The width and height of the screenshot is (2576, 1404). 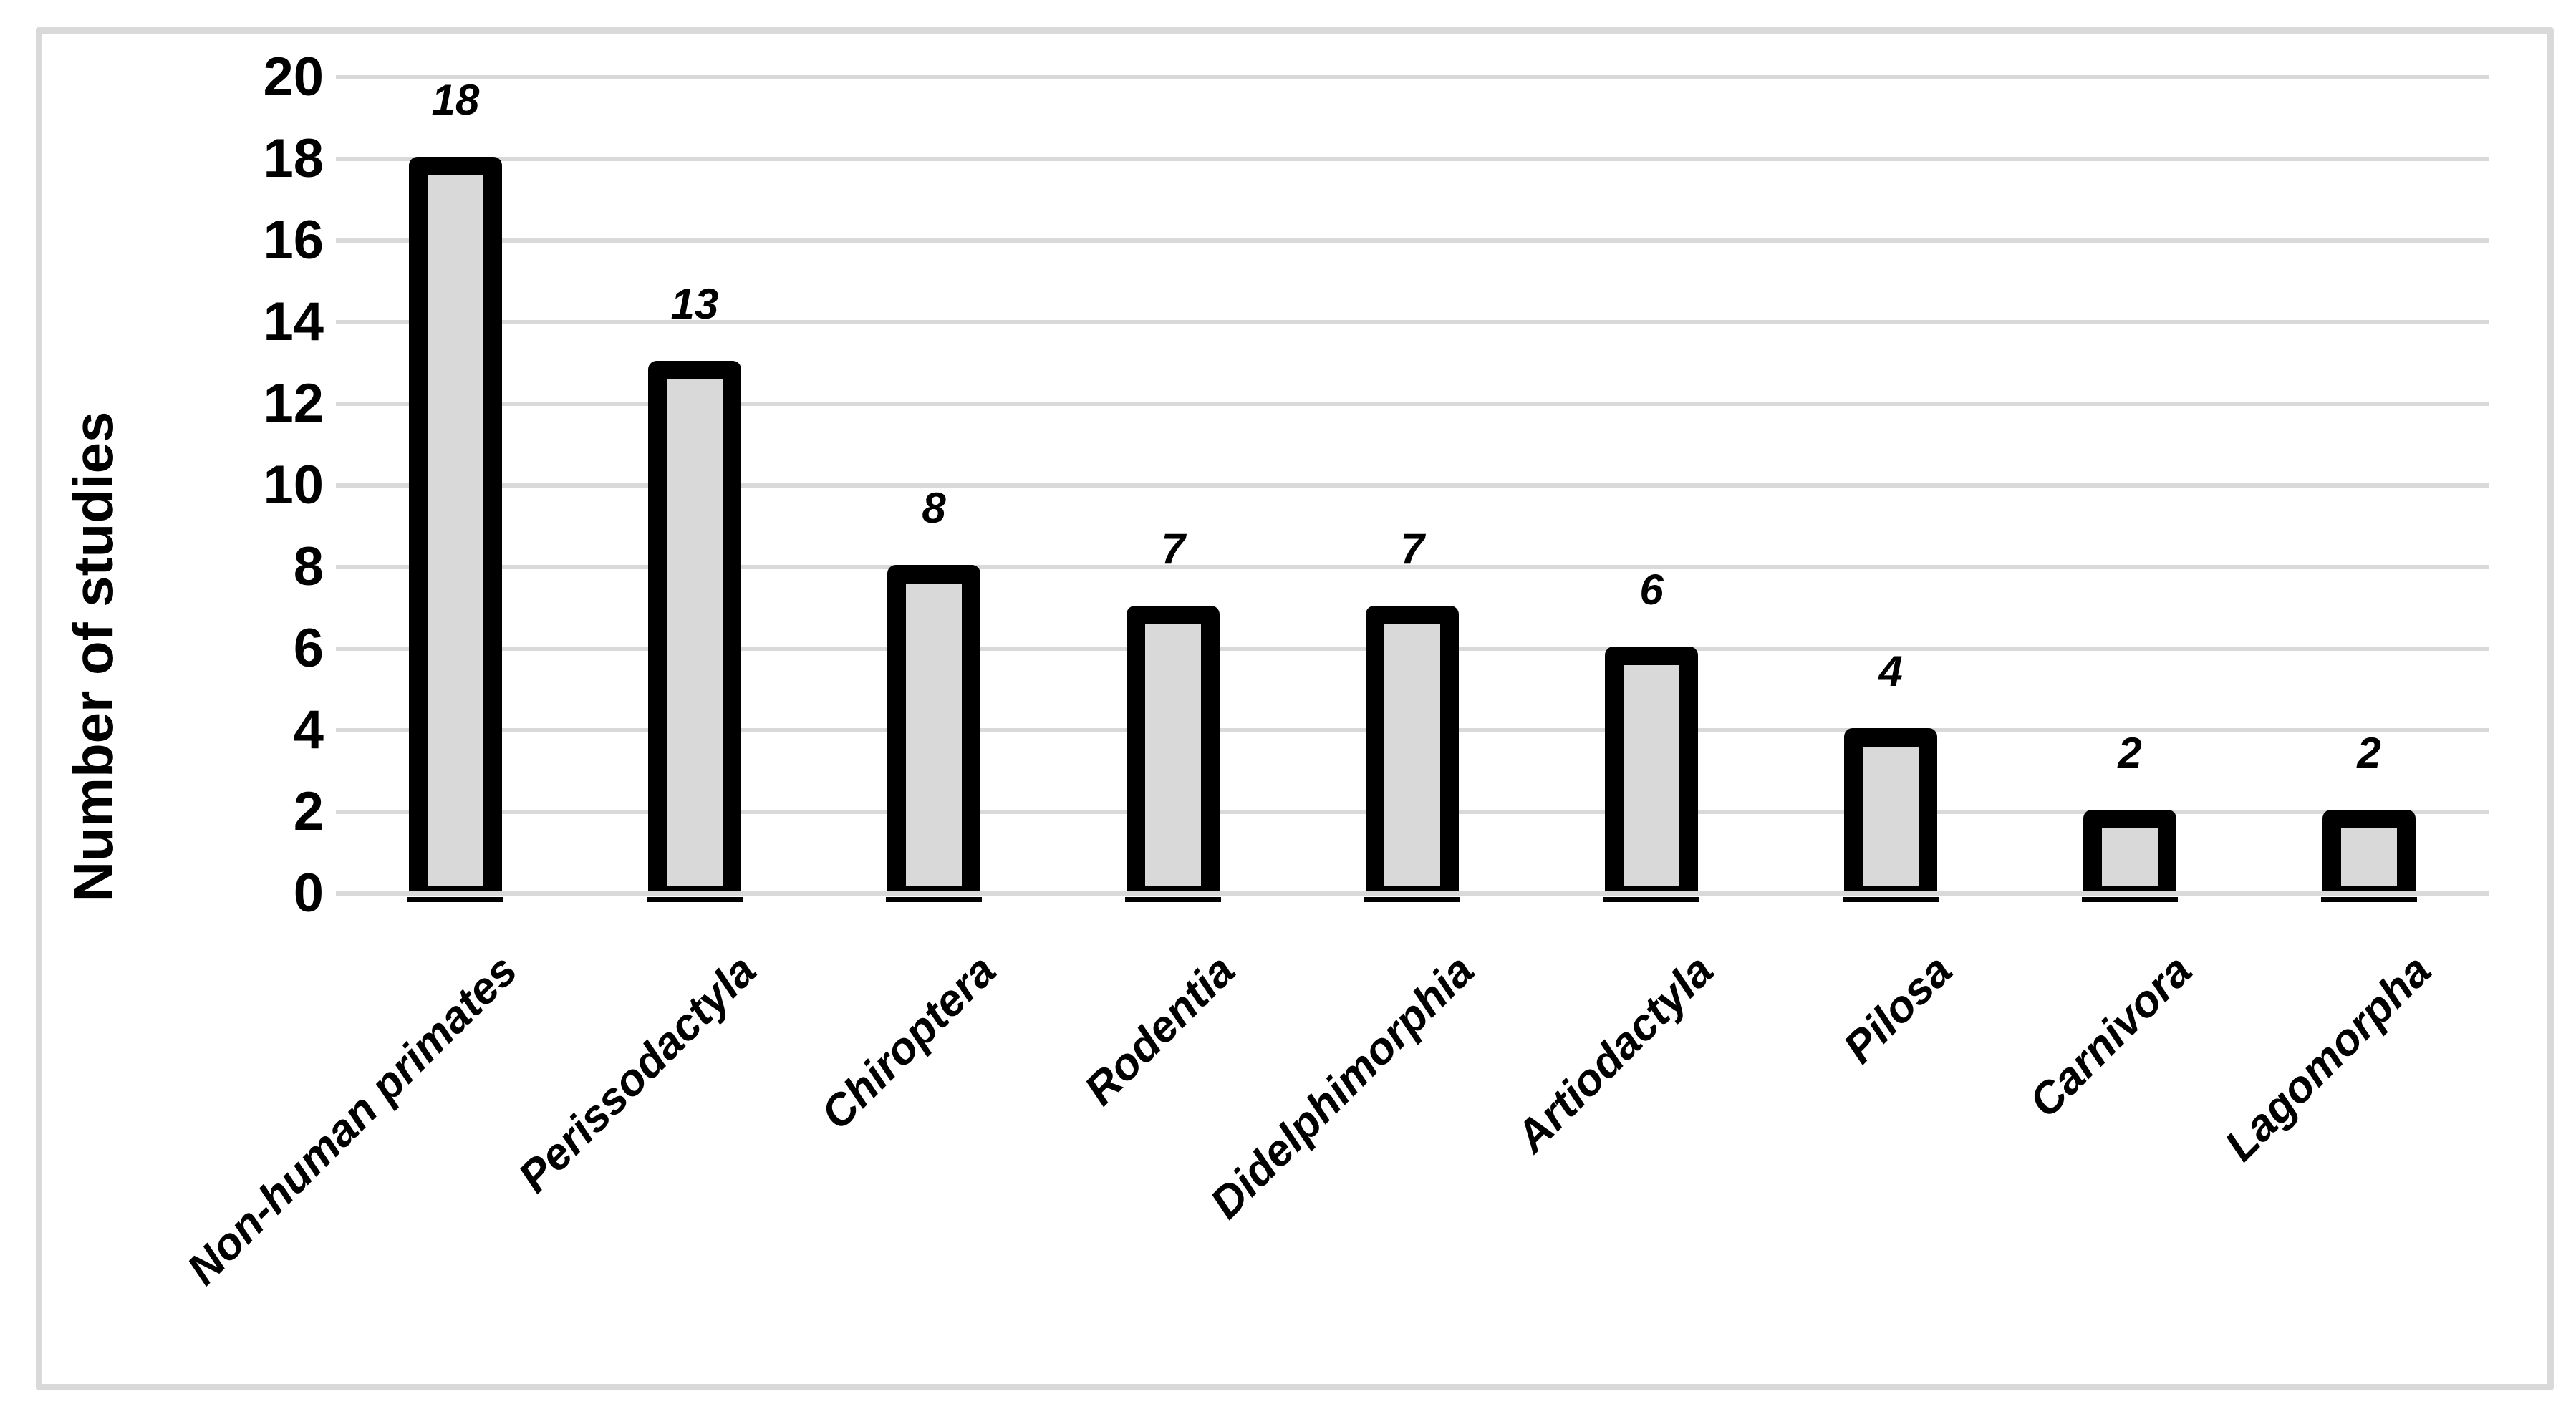 I want to click on y-tick-label: 6, so click(x=308, y=648).